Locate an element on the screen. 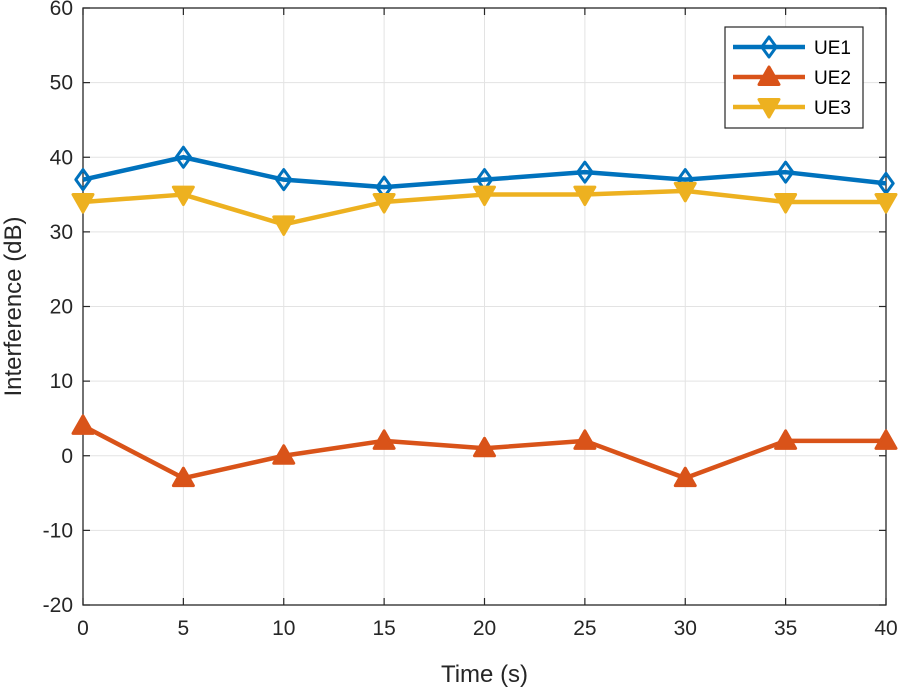  series-ue3 is located at coordinates (484, 208).